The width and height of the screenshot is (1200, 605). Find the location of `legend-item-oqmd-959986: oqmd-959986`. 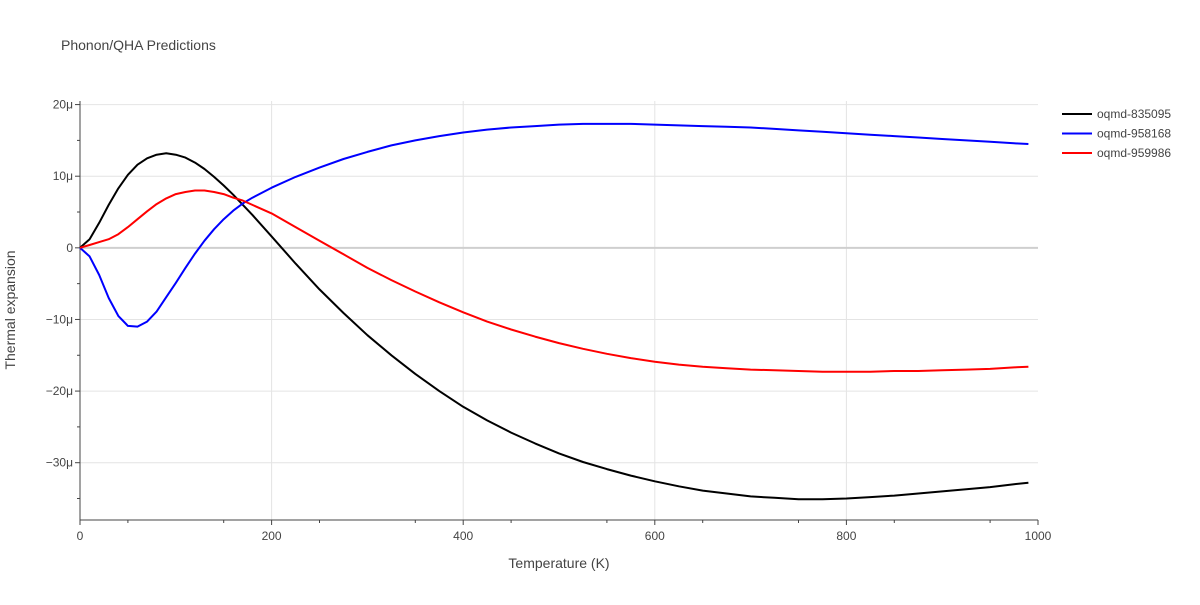

legend-item-oqmd-959986: oqmd-959986 is located at coordinates (1116, 153).